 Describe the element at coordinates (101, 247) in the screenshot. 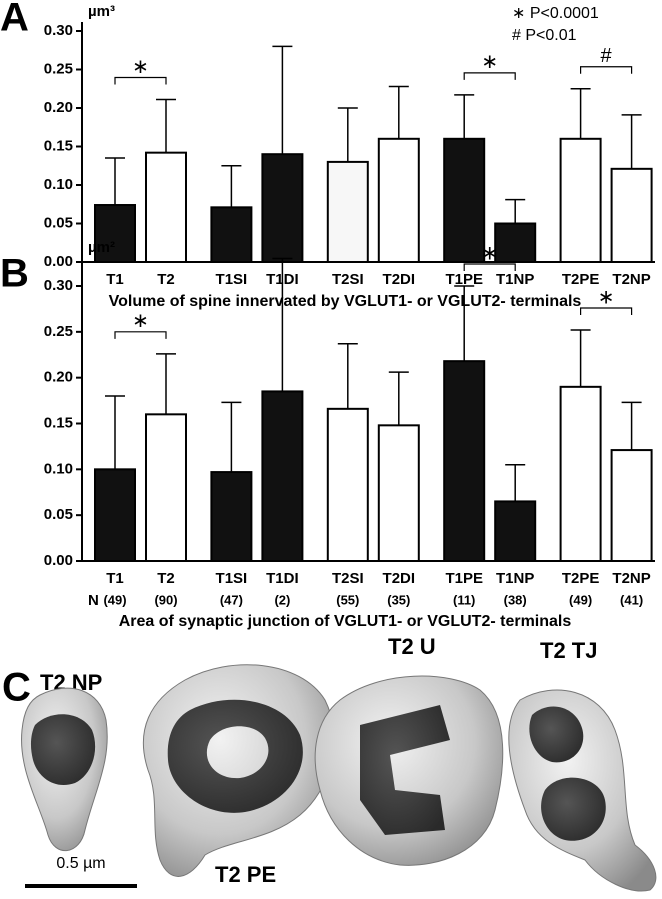

I see `y-unit: µm²` at that location.